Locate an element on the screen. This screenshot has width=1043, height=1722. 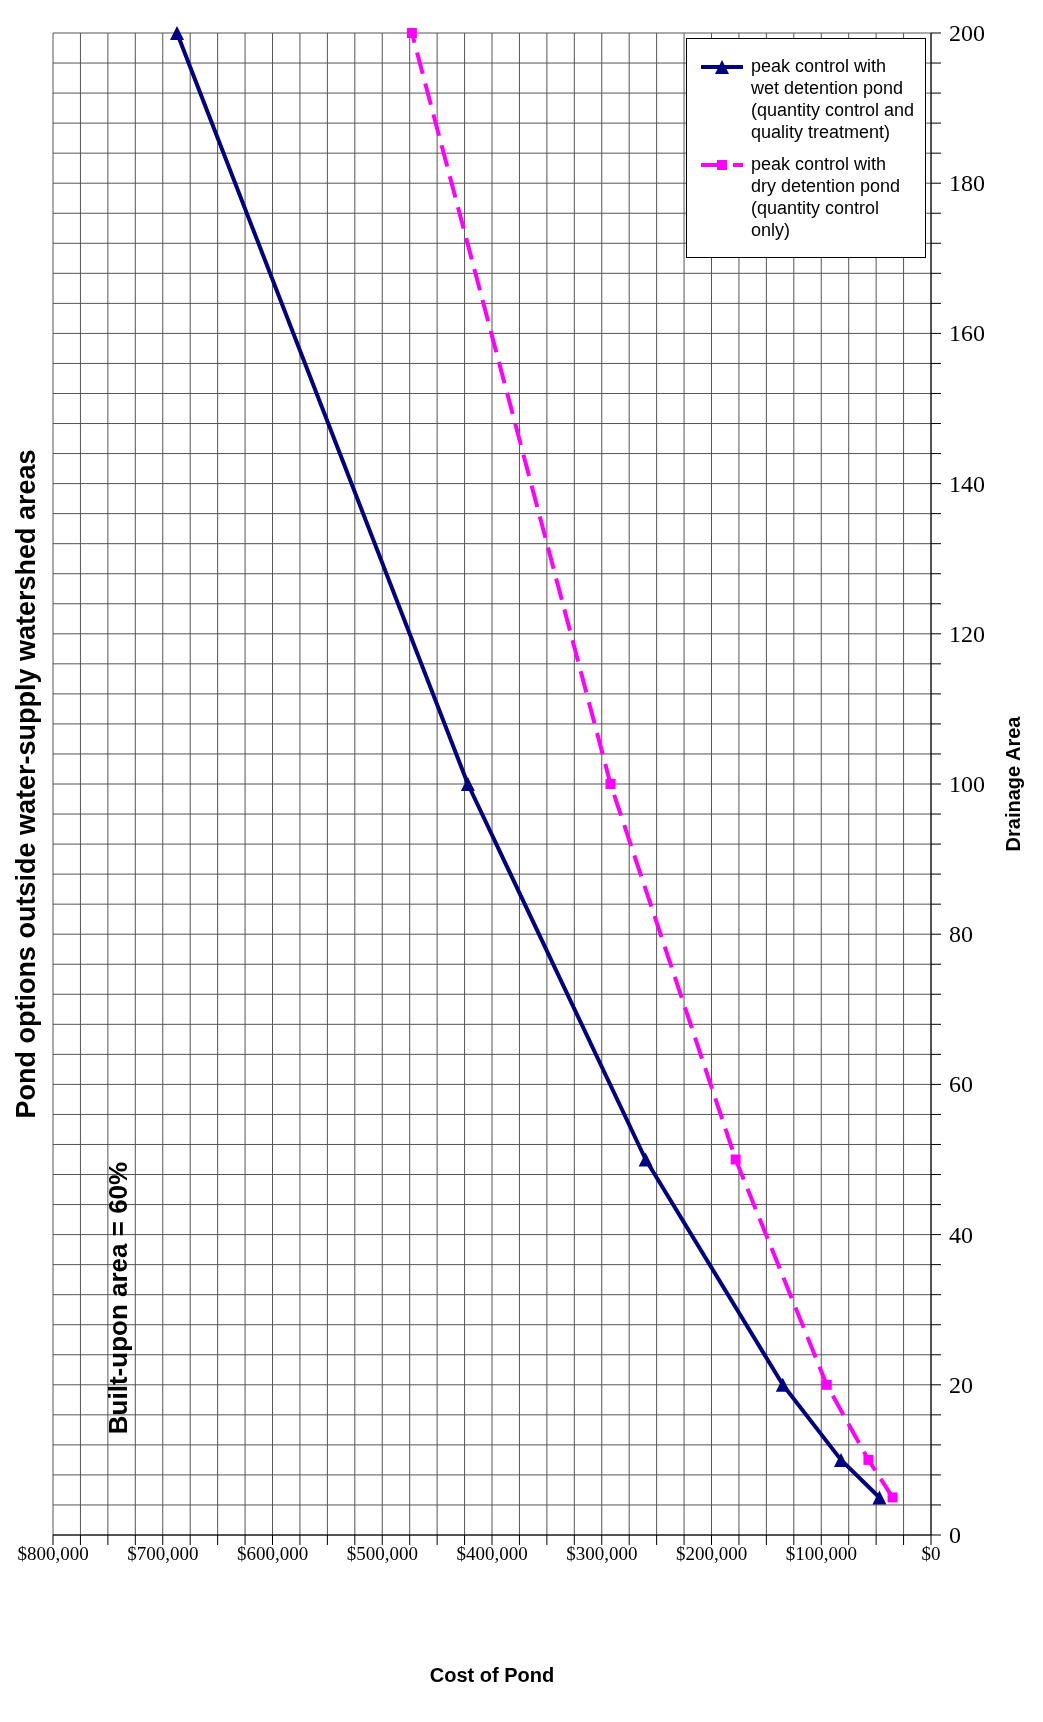
y-tick-label: 120 is located at coordinates (967, 633).